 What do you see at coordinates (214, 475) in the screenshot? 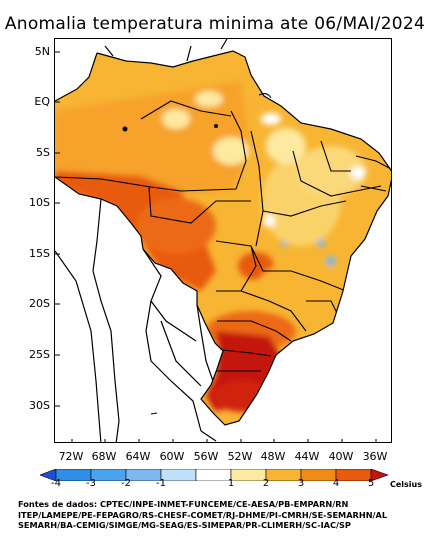
I see `colorbar` at bounding box center [214, 475].